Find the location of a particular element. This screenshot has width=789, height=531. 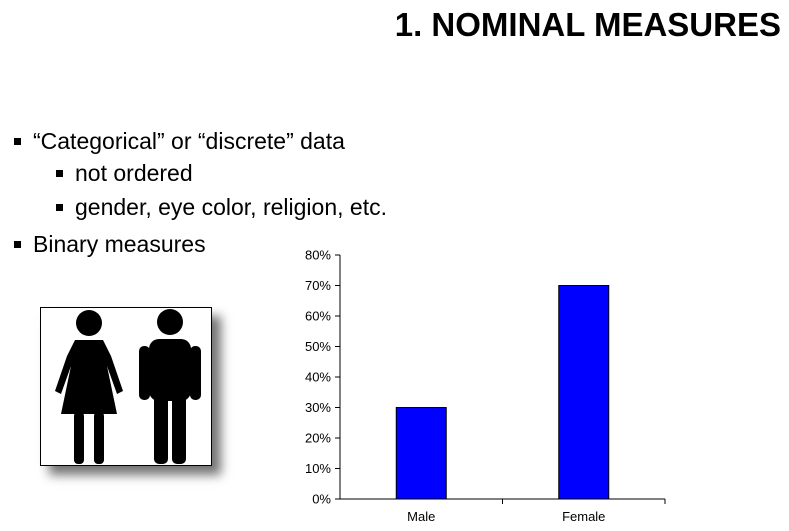

bullet-item-binary: Binary measures is located at coordinates (110, 244).